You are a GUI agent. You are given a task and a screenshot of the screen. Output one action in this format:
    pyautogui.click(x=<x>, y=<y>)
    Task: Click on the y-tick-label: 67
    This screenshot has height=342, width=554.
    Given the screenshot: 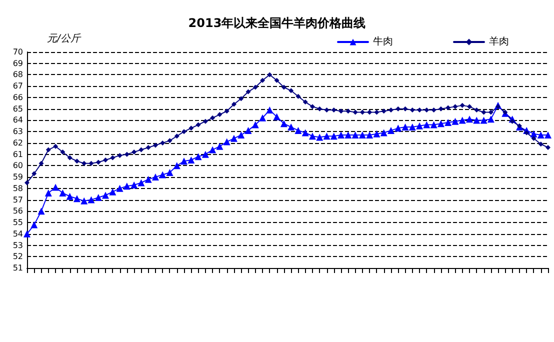 What is the action you would take?
    pyautogui.click(x=17, y=86)
    